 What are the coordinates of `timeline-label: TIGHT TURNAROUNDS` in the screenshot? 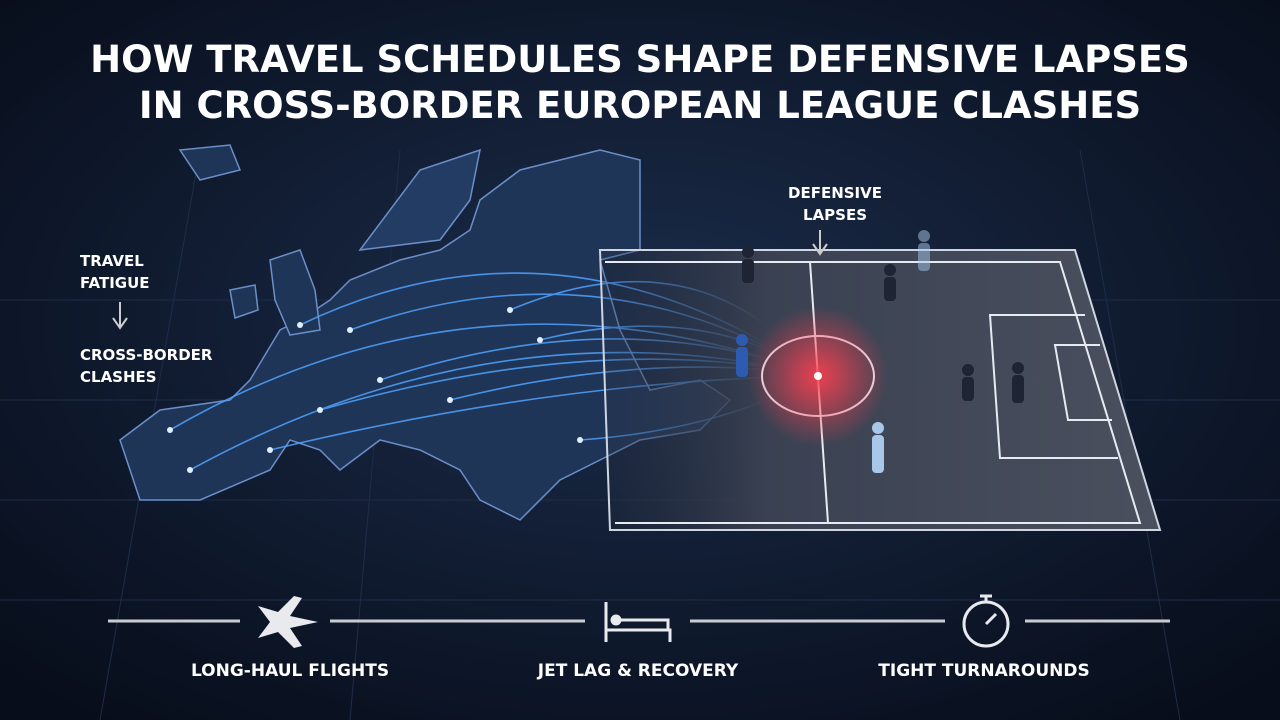 It's located at (983, 671).